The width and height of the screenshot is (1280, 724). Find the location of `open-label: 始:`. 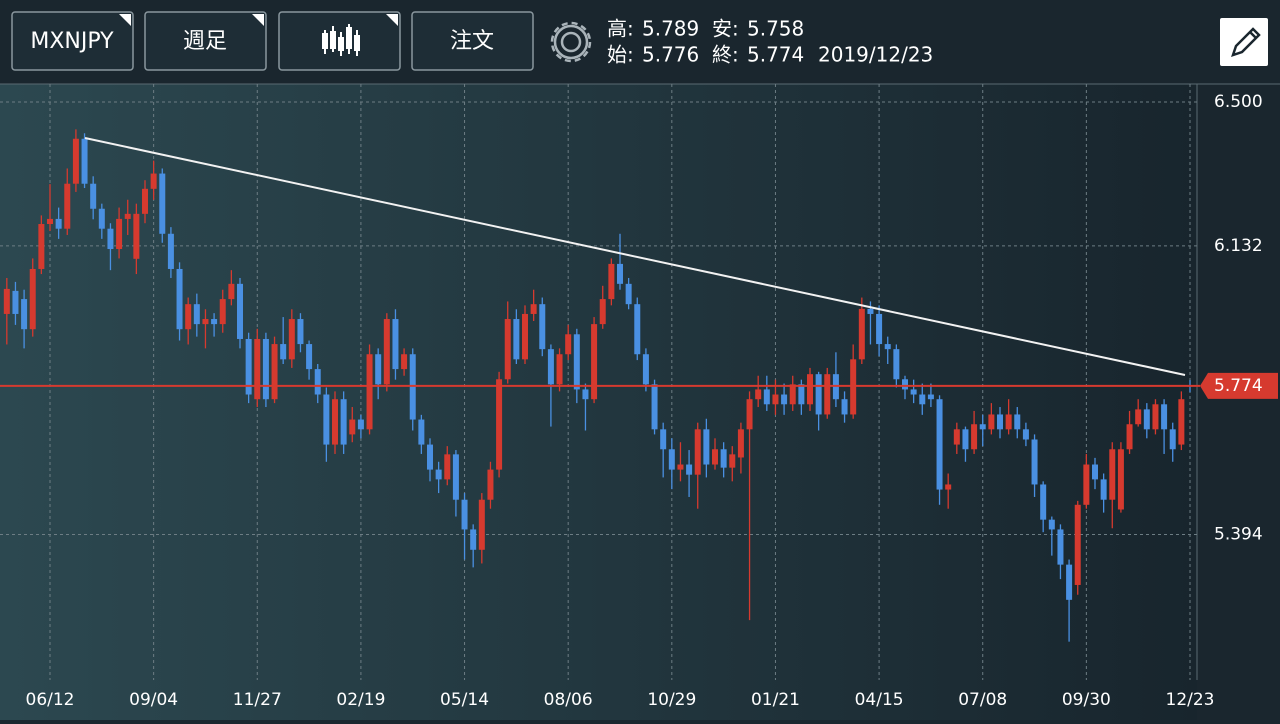

open-label: 始: is located at coordinates (620, 55).